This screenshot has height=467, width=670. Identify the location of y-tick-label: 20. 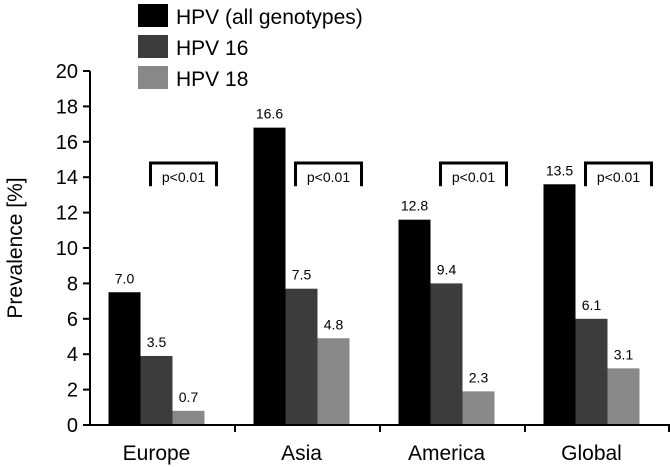
(67, 72).